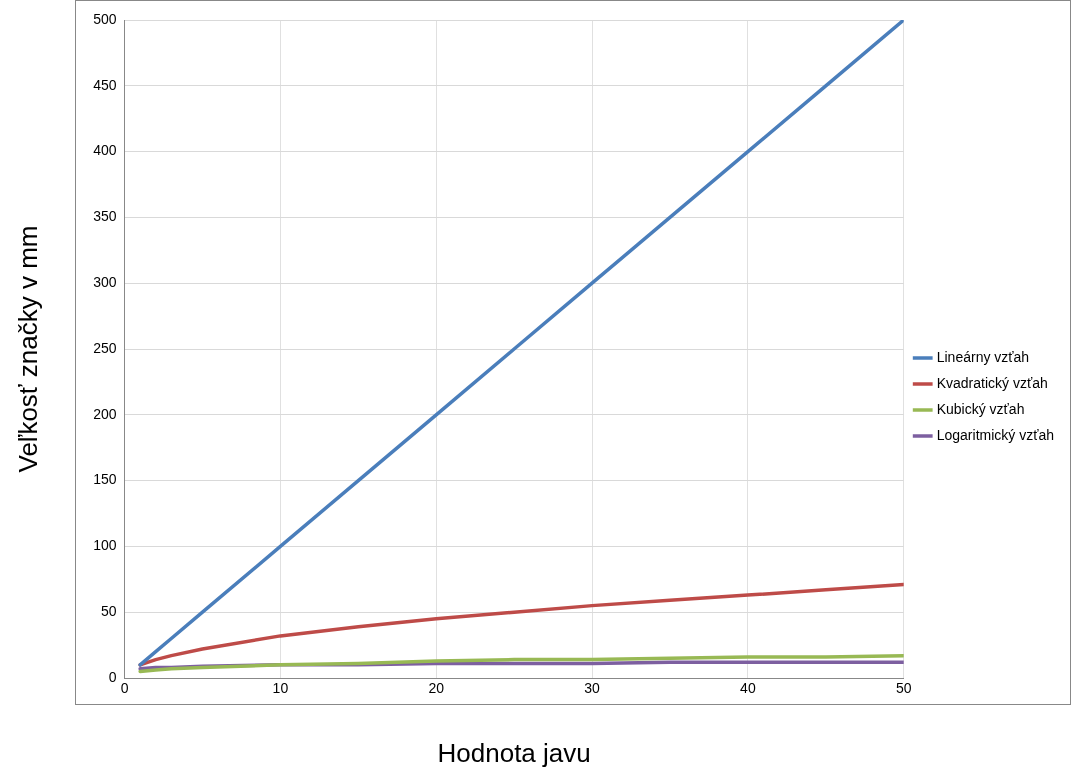 This screenshot has width=1072, height=784. What do you see at coordinates (105, 150) in the screenshot?
I see `y-tick-label: 400` at bounding box center [105, 150].